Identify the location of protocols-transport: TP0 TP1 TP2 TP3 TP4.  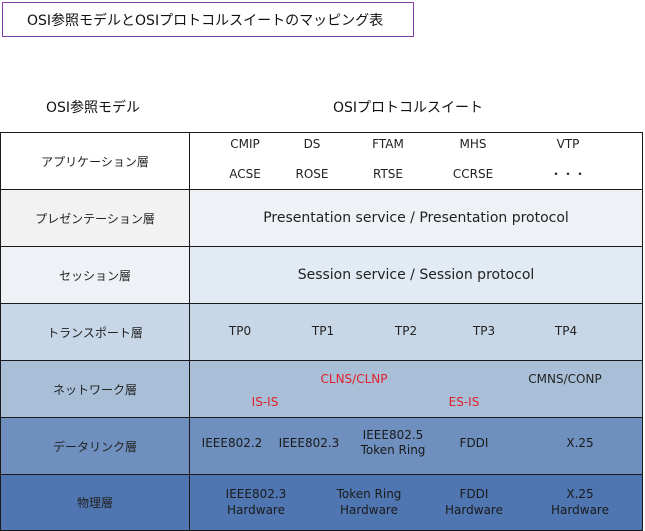
(416, 332).